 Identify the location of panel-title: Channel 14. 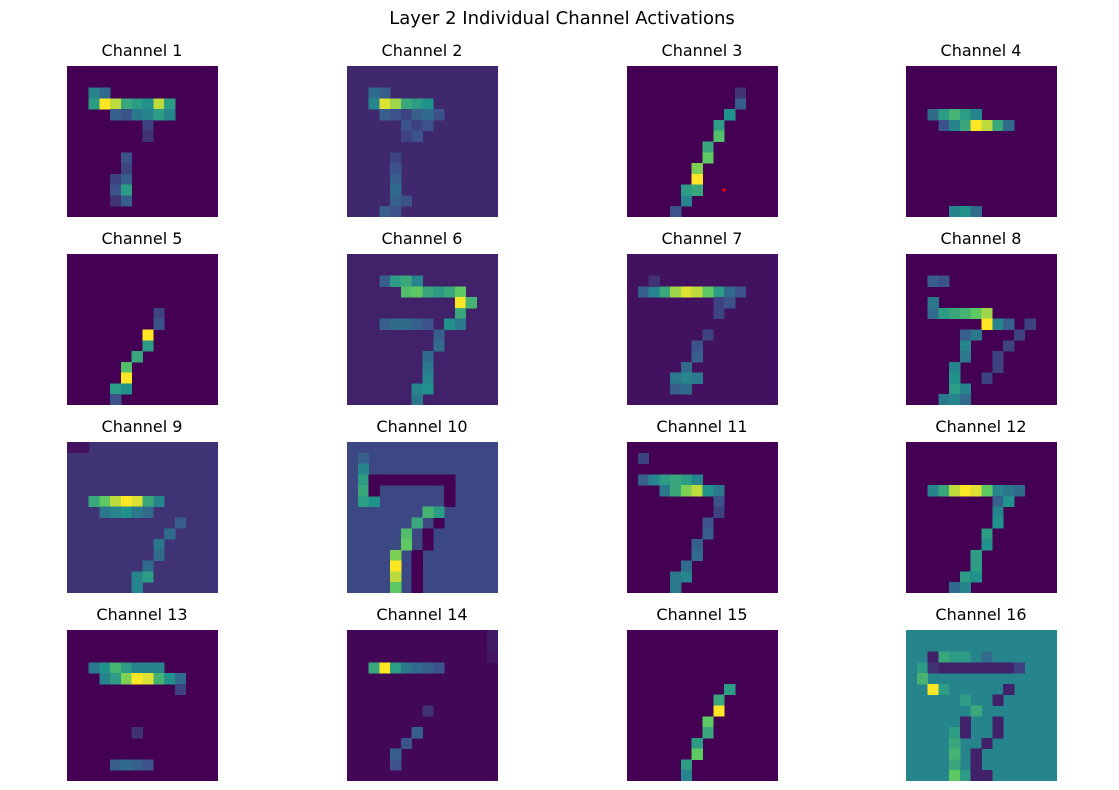
(422, 614).